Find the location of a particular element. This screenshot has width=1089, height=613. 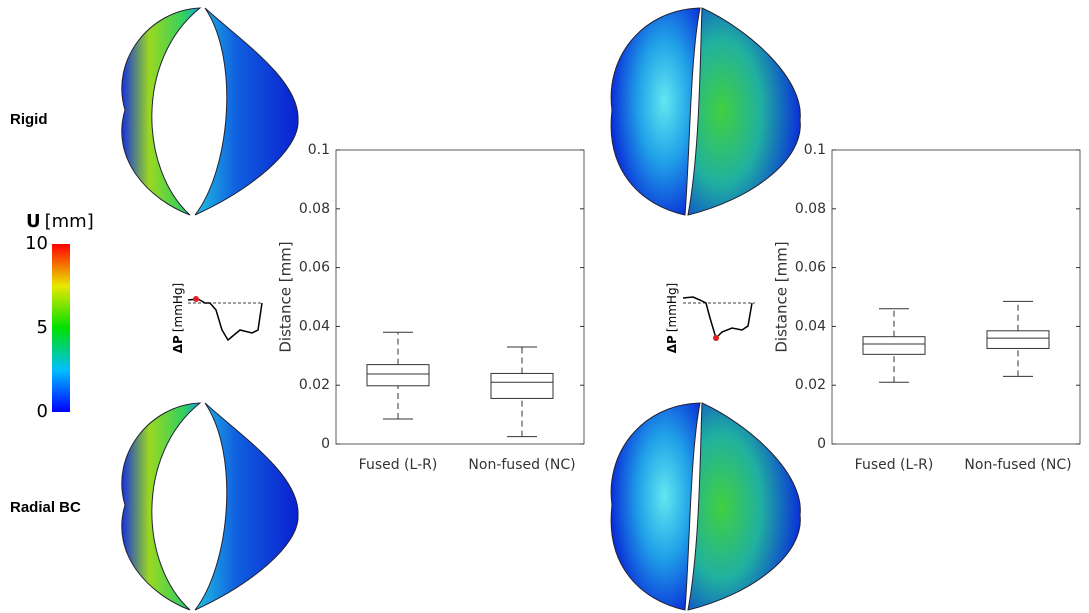

row-label: Radial BC is located at coordinates (45, 507).